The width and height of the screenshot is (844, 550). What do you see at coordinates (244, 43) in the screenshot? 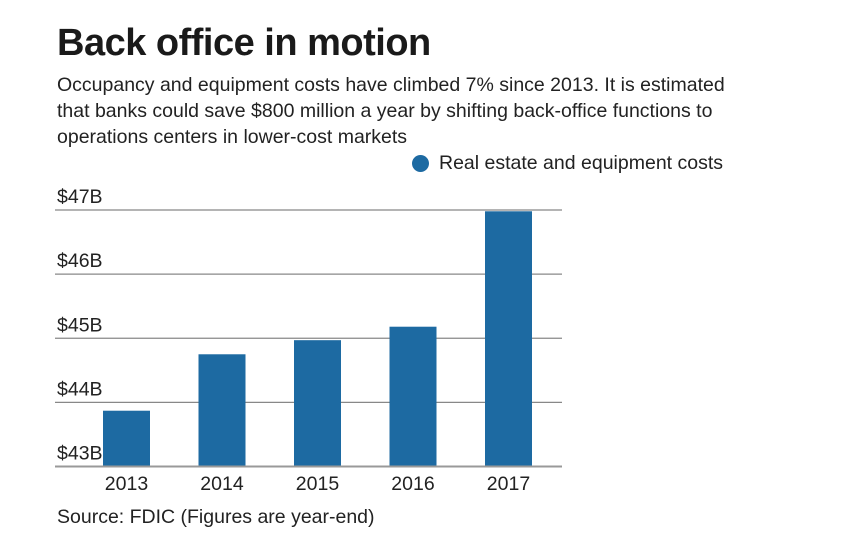
I see `chart-title: Back office in motion` at bounding box center [244, 43].